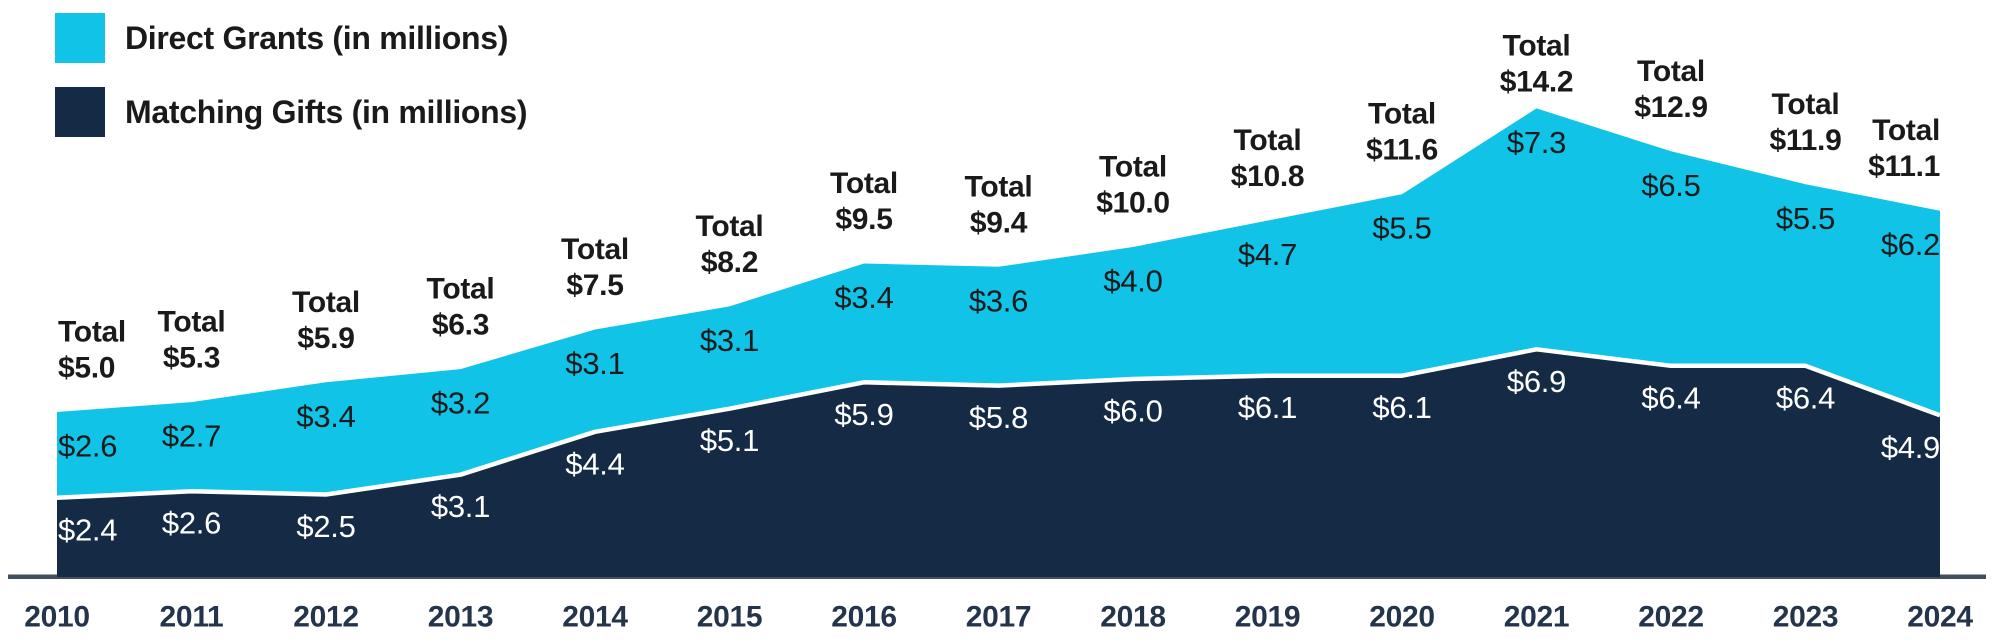  Describe the element at coordinates (1133, 167) in the screenshot. I see `total-word-2018: Total` at that location.